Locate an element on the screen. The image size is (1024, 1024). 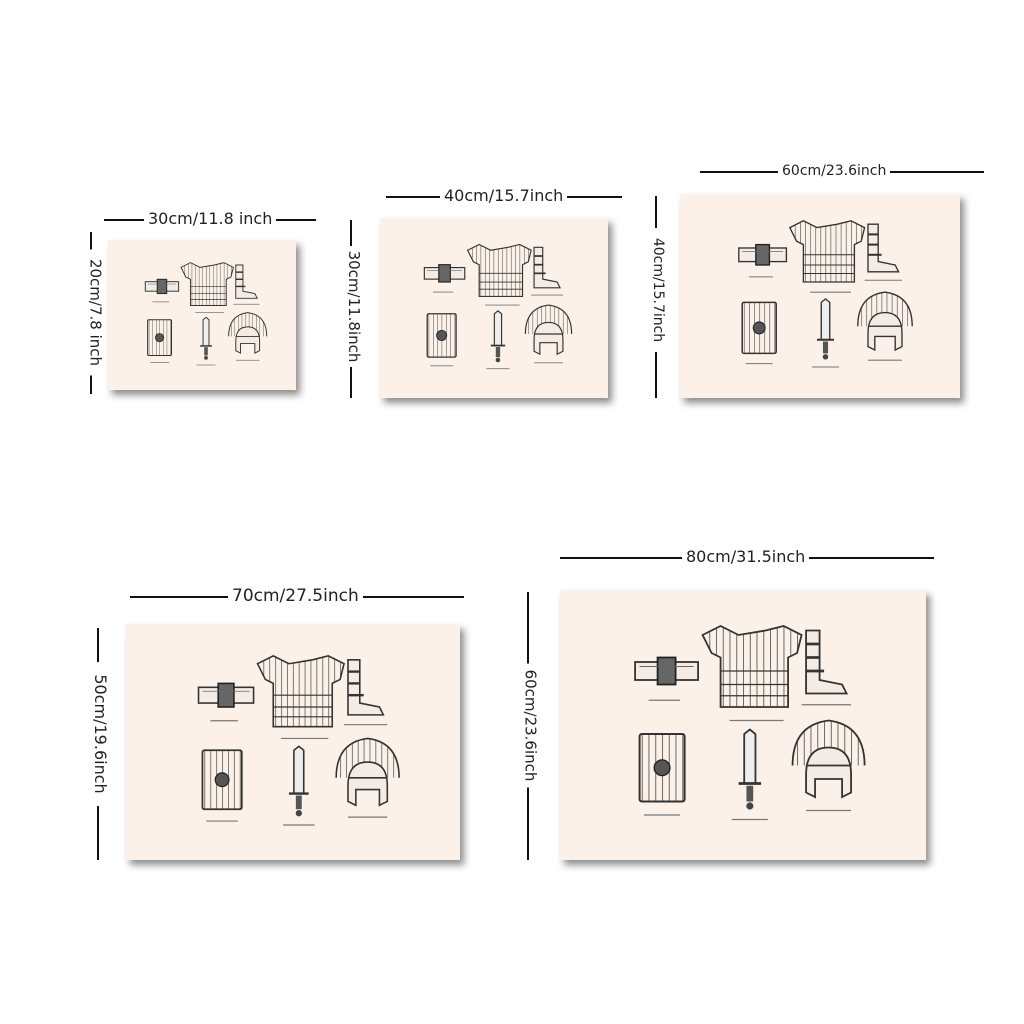
width-label: 70cm/27.5inch is located at coordinates (295, 596).